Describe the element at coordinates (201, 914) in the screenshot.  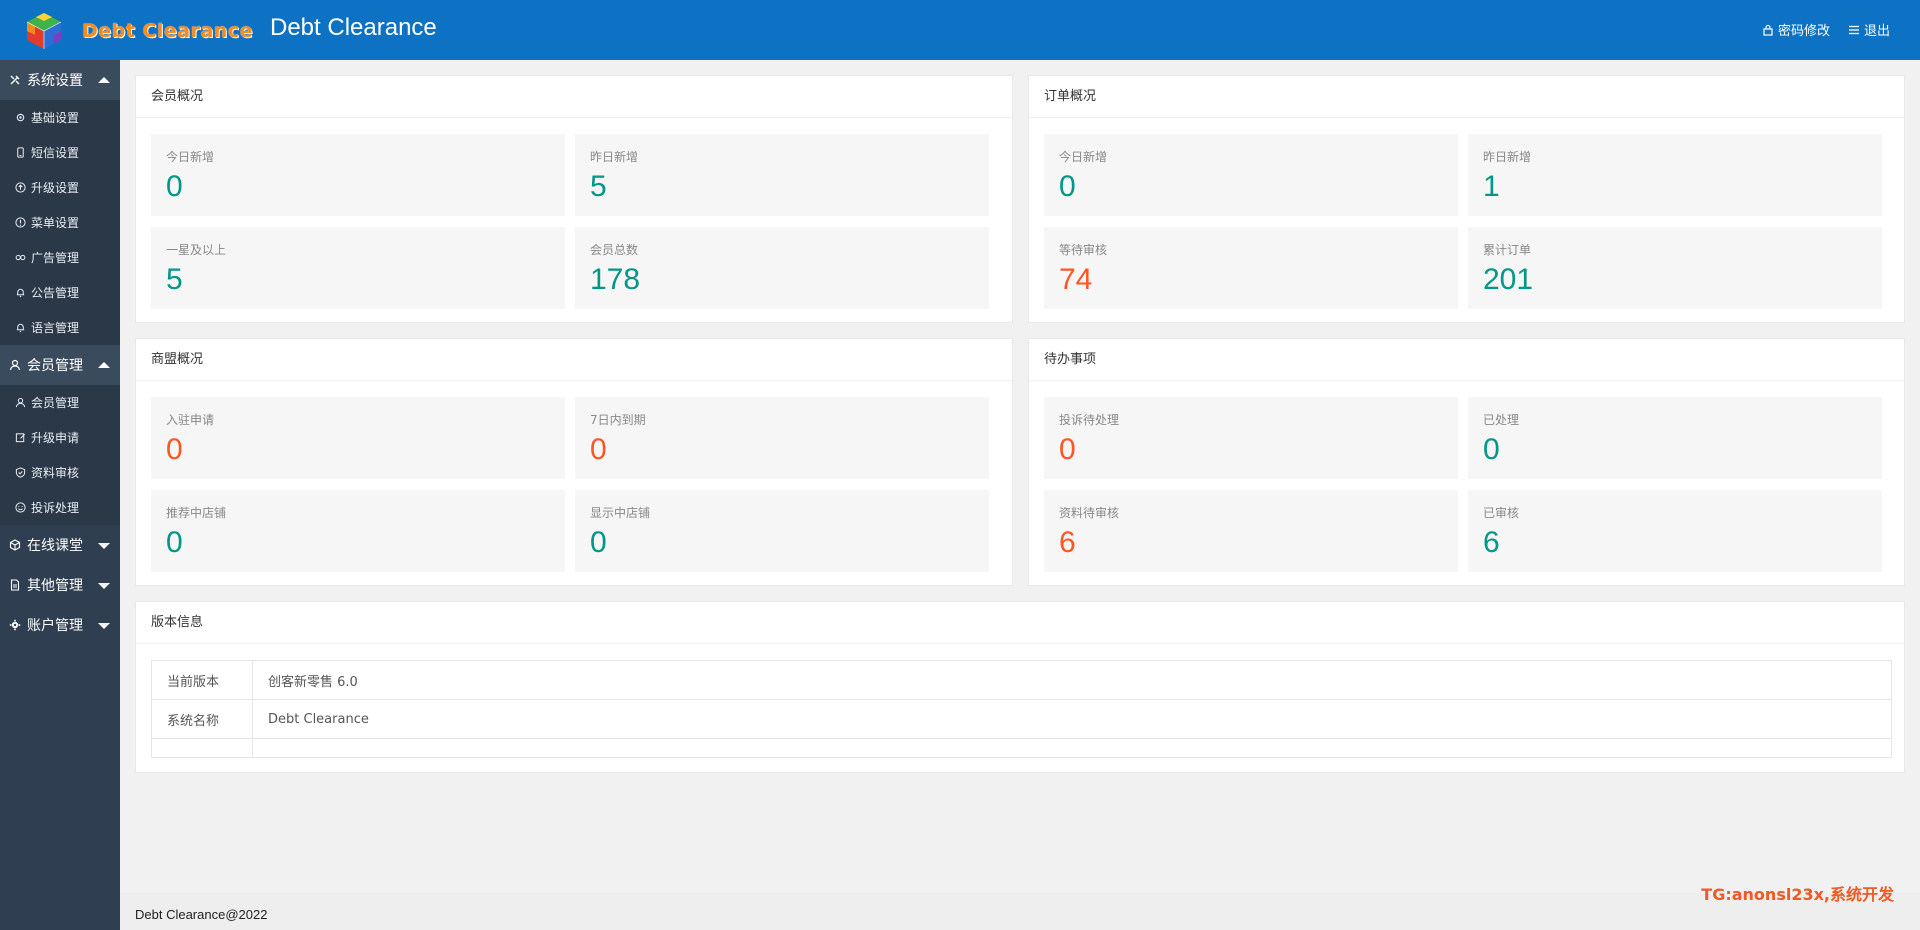
I see `footer-copyright: Debt Clearance@2022` at that location.